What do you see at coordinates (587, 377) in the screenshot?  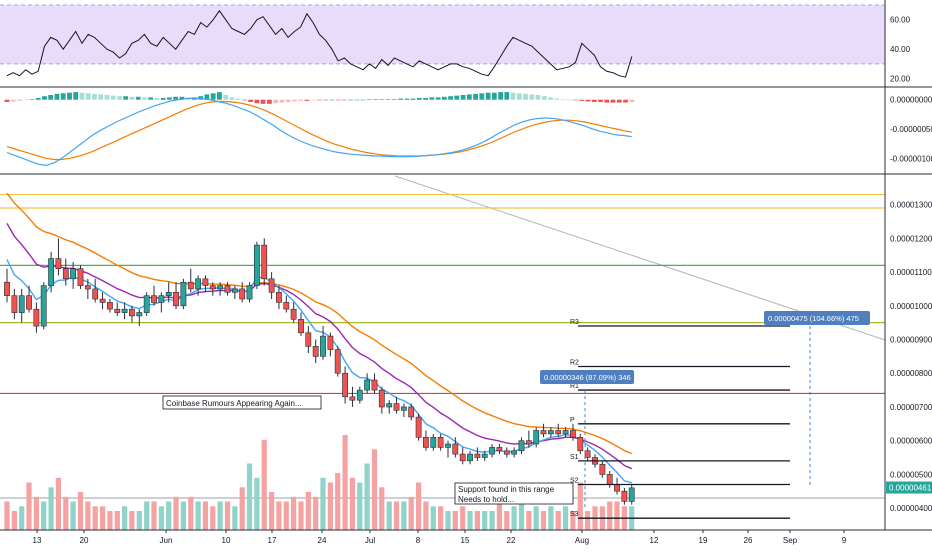 I see `measure-box` at bounding box center [587, 377].